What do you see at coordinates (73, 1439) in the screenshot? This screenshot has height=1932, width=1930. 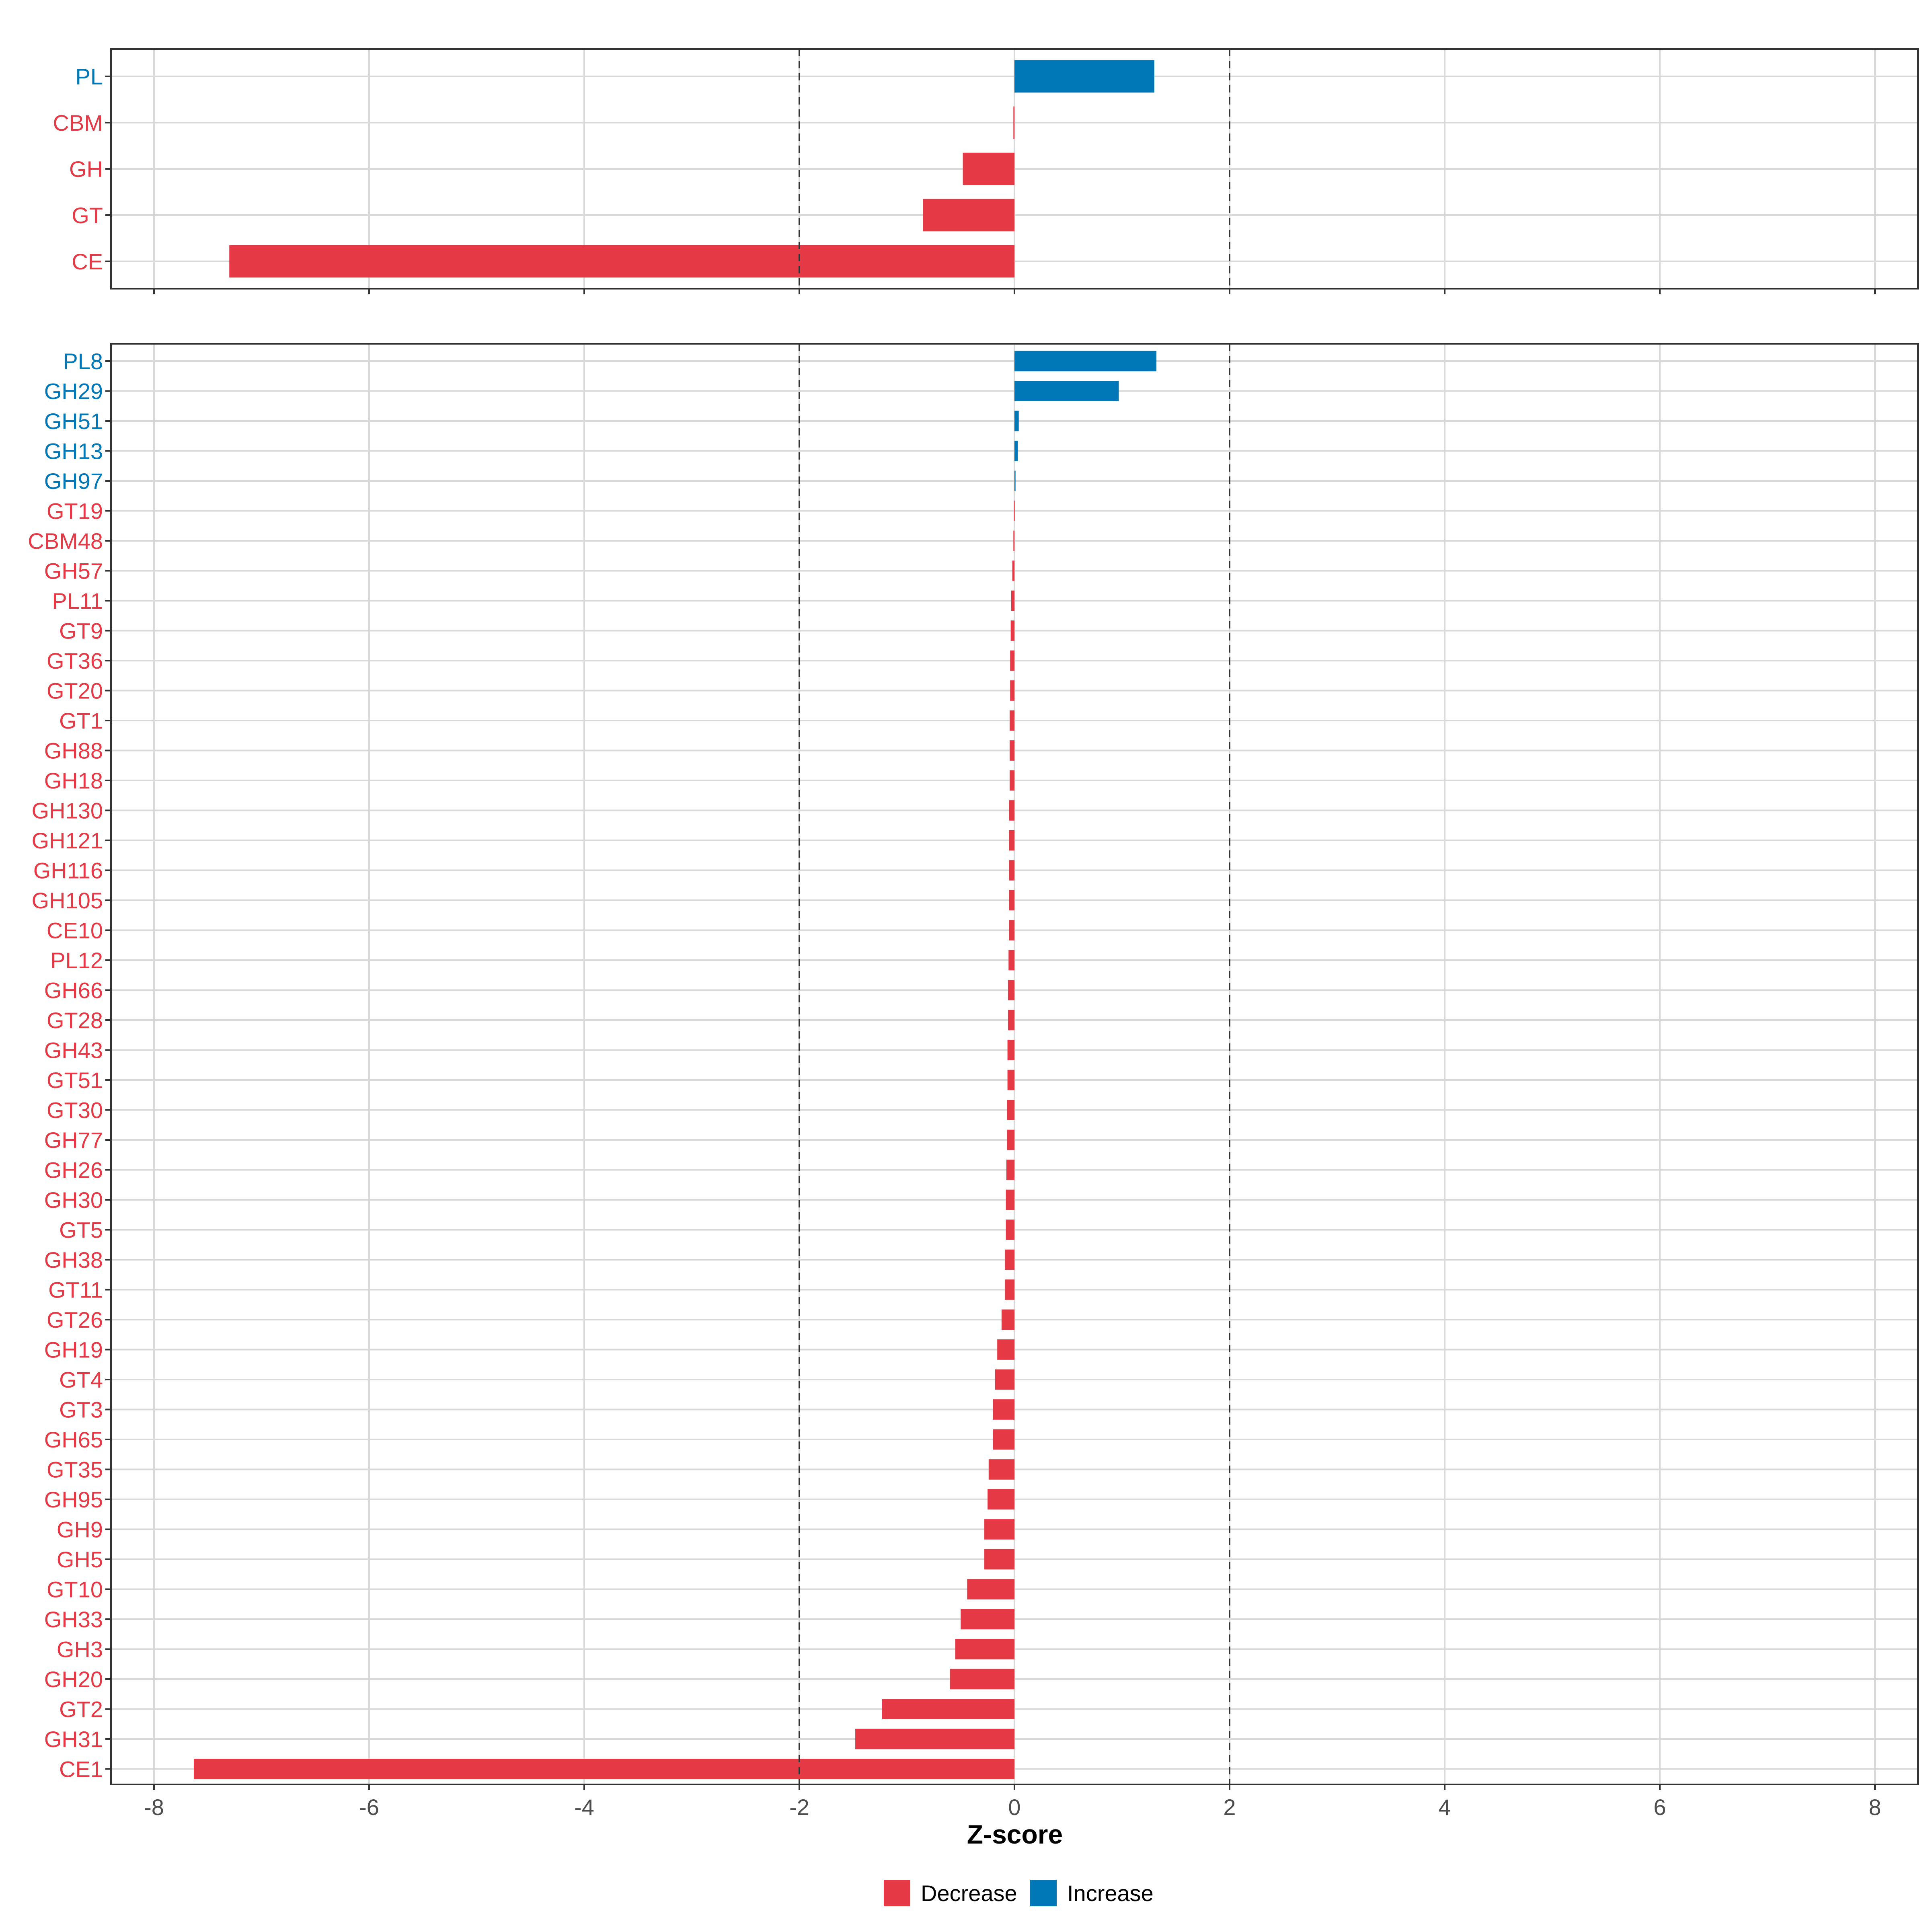 I see `category-label: GH65` at bounding box center [73, 1439].